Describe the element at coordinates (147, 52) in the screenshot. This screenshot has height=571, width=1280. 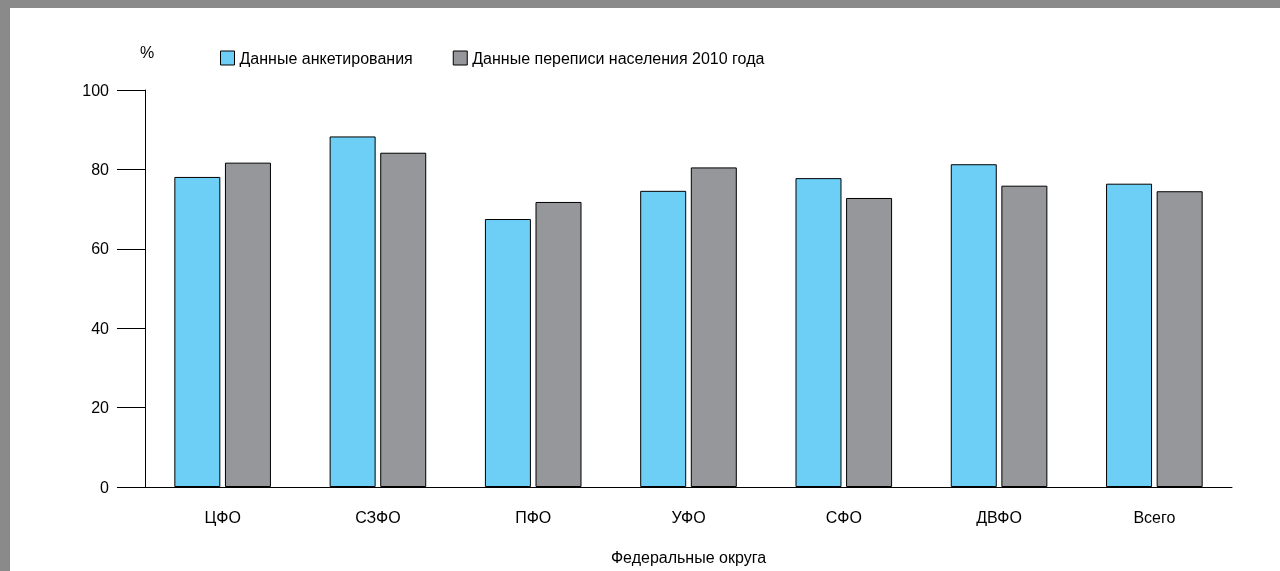
I see `y-axis-title: %` at that location.